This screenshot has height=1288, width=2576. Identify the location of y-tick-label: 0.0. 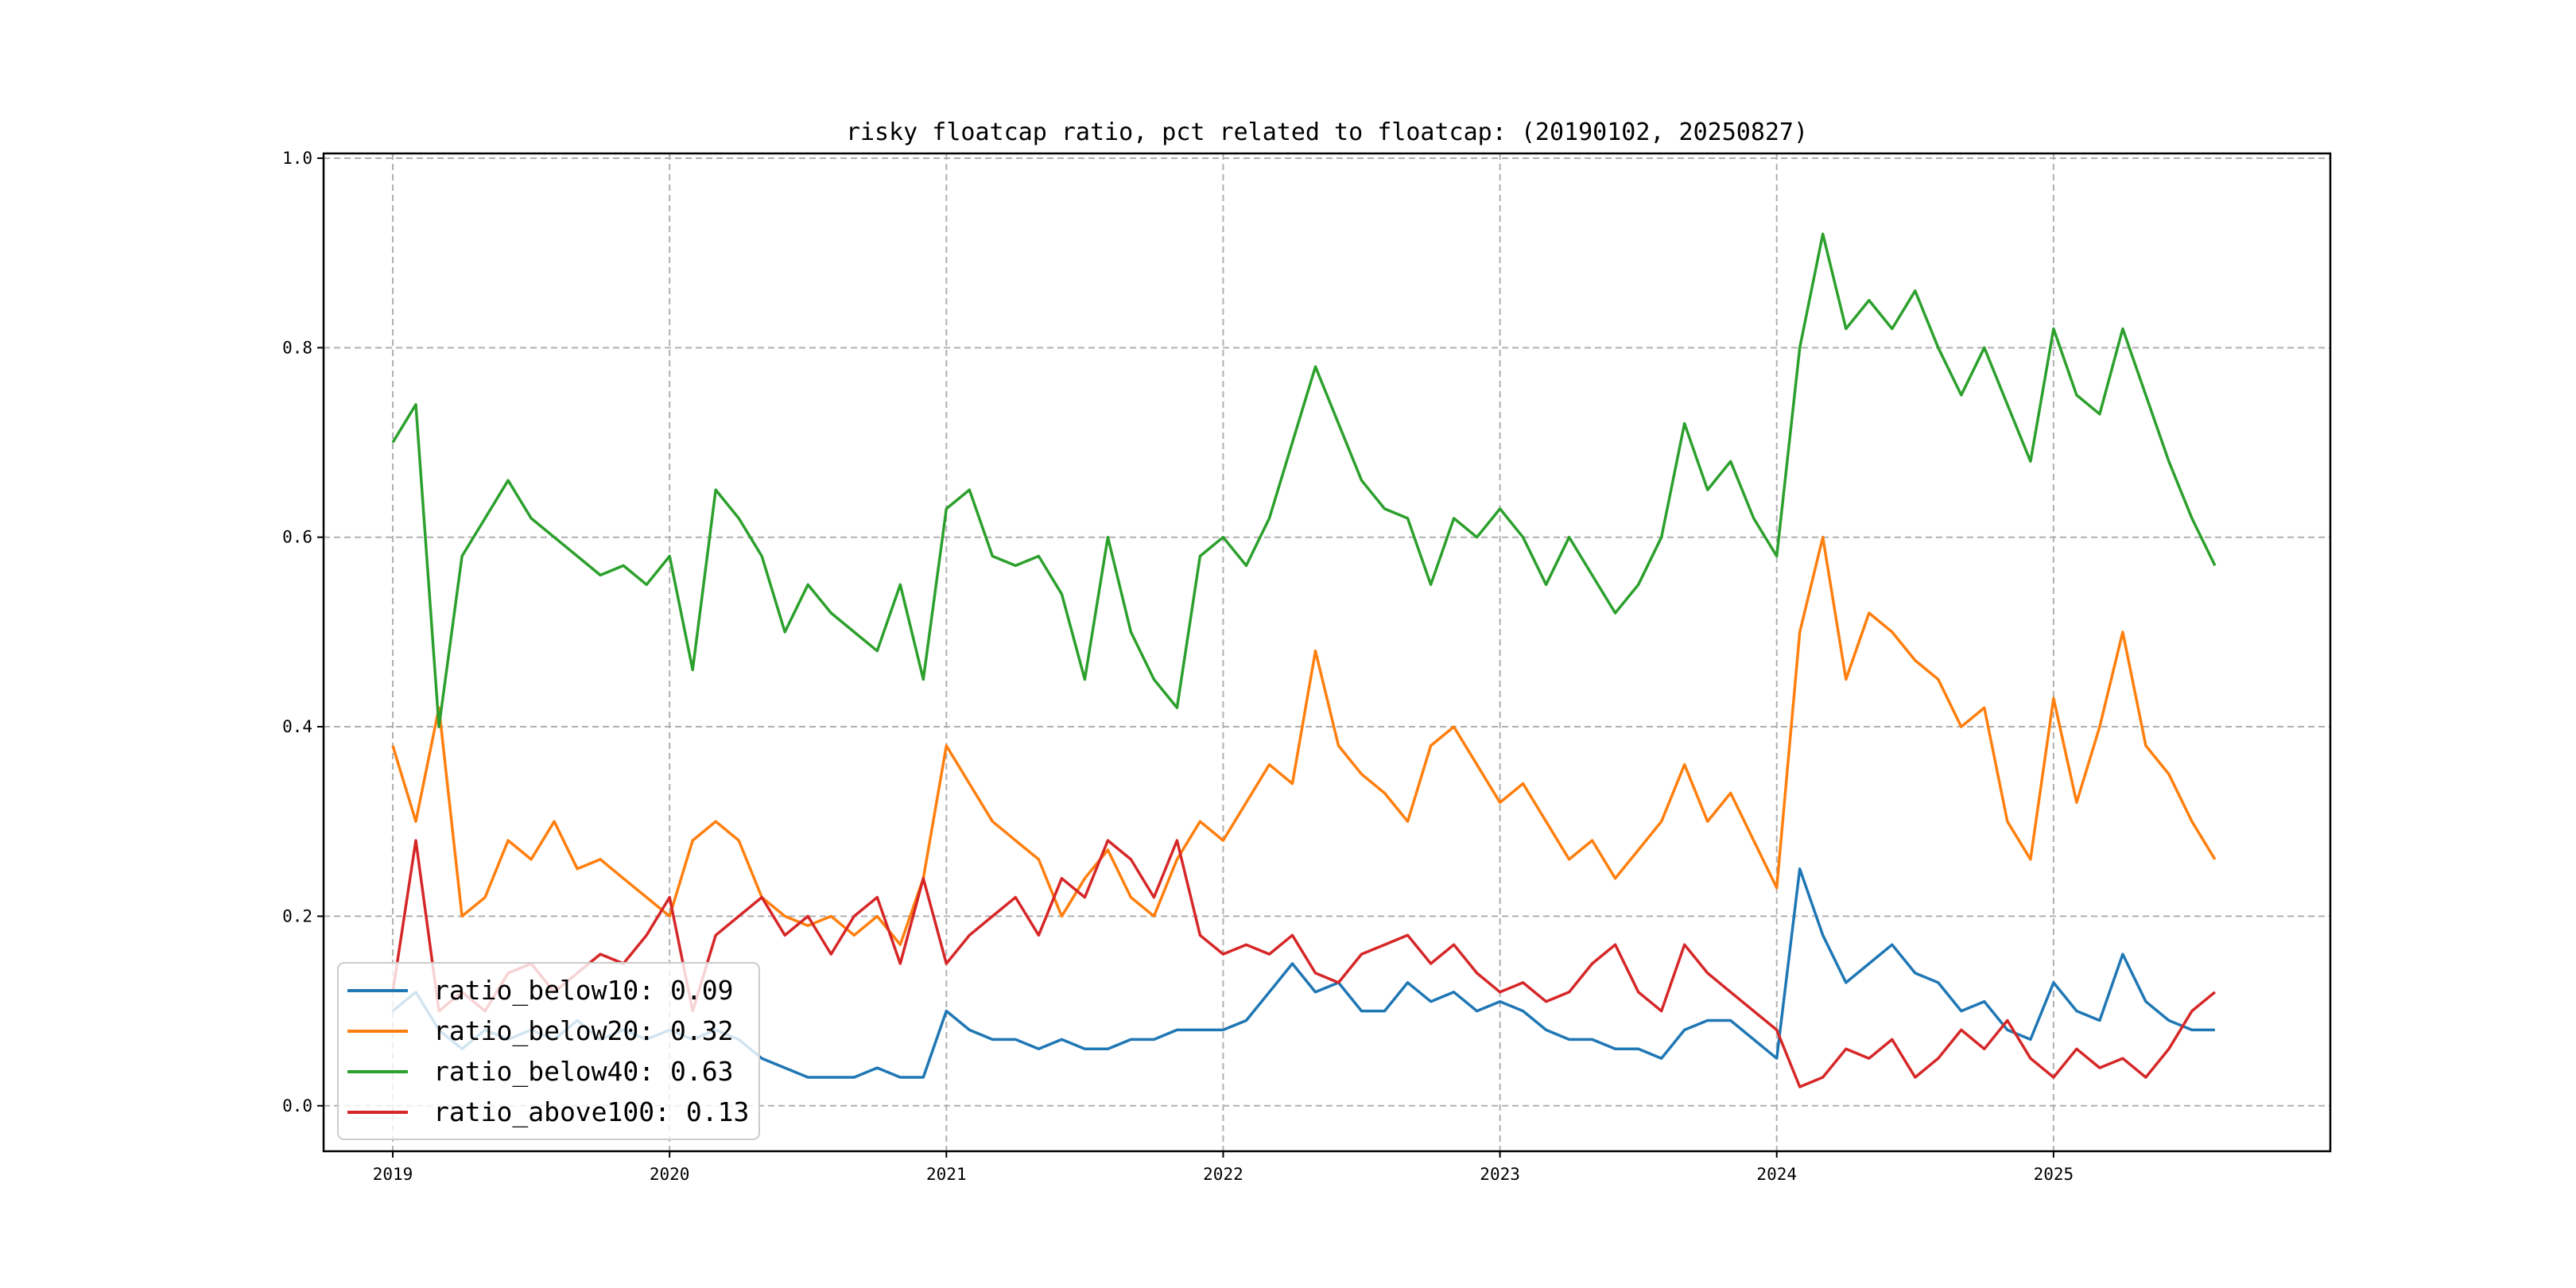
(297, 1105).